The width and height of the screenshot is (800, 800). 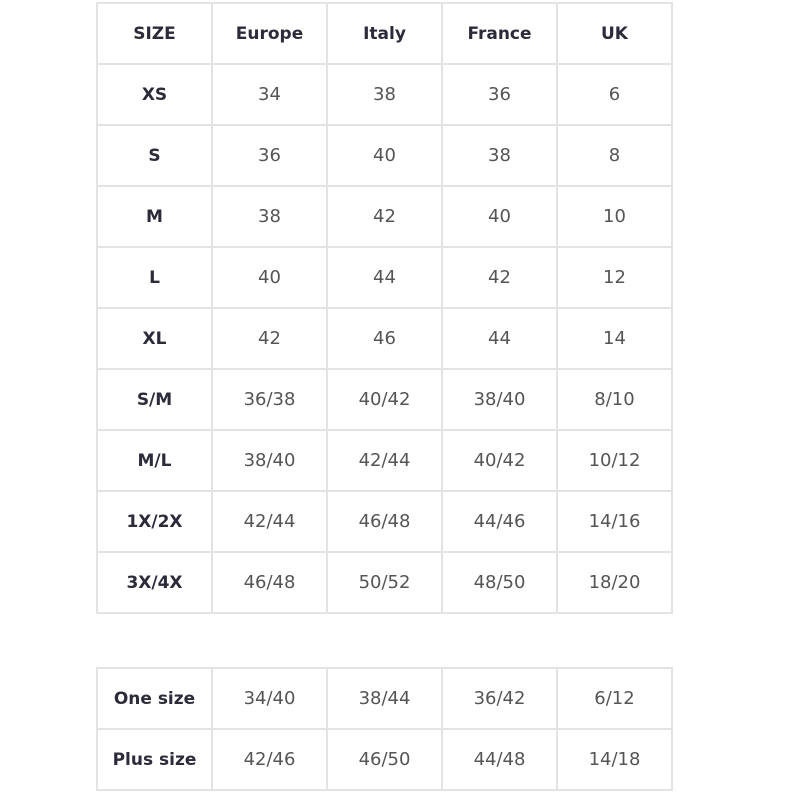 I want to click on table-row: Plus size 42/46 46/50 44/48 14/18, so click(x=384, y=759).